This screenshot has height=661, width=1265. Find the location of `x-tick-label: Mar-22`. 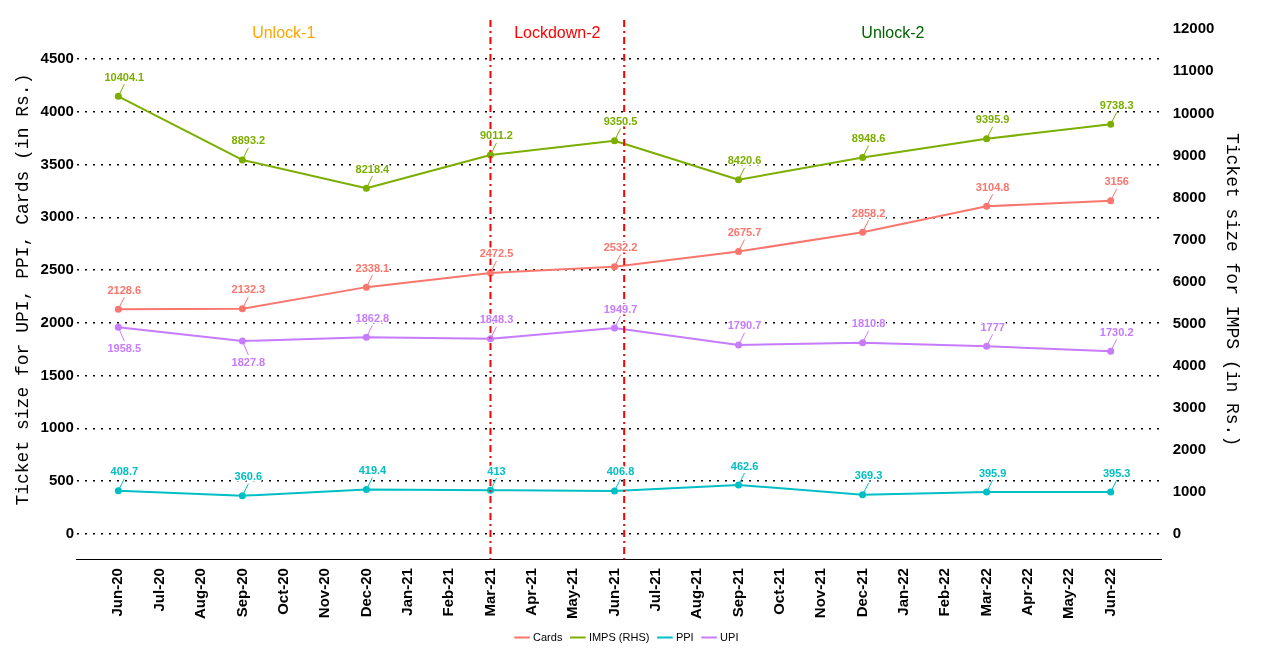

x-tick-label: Mar-22 is located at coordinates (985, 592).